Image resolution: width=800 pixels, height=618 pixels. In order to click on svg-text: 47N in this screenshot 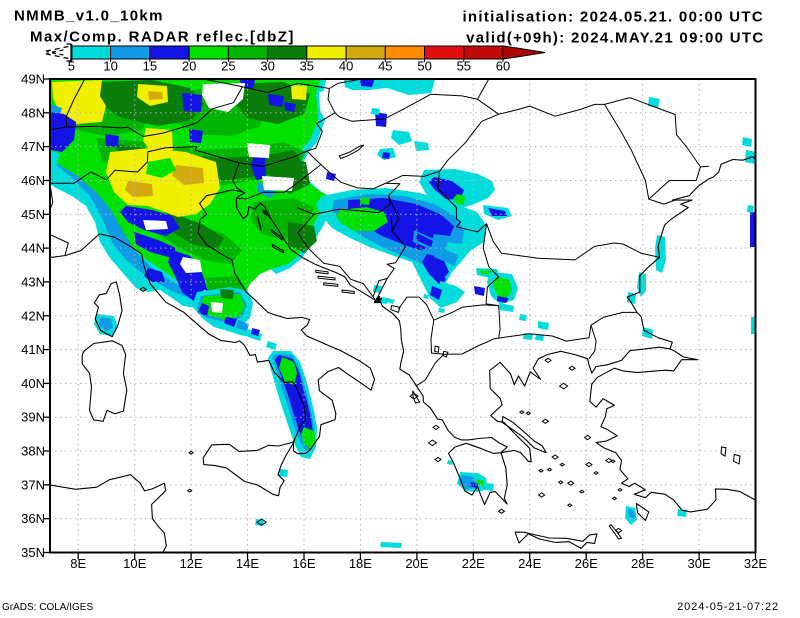, I will do `click(33, 146)`.